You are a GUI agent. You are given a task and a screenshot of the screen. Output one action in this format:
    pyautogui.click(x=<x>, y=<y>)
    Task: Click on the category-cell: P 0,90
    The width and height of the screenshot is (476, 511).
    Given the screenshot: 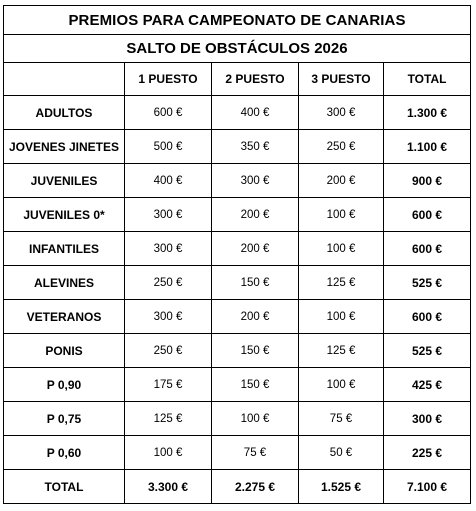 What is the action you would take?
    pyautogui.click(x=64, y=384)
    